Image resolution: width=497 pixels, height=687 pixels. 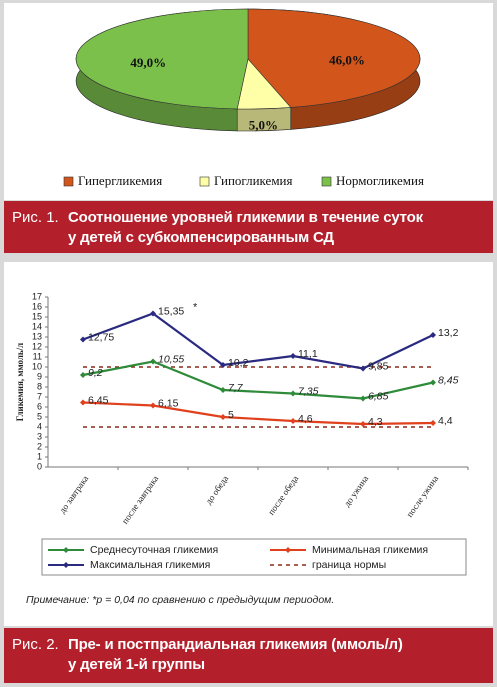 What do you see at coordinates (283, 495) in the screenshot?
I see `x-tick-label: после обеда` at bounding box center [283, 495].